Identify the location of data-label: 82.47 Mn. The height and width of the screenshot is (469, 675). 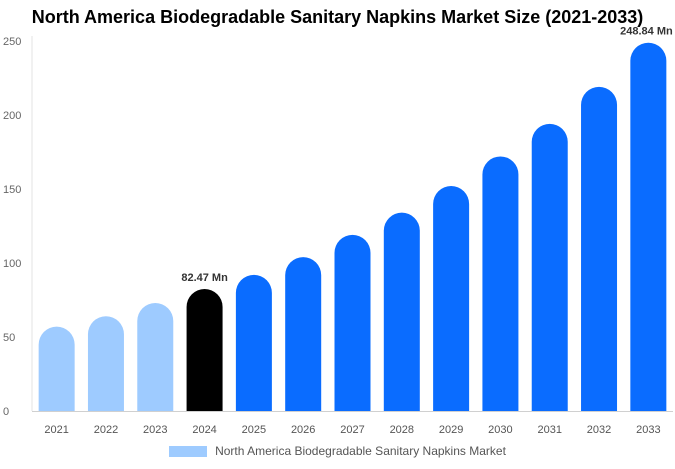
(204, 278).